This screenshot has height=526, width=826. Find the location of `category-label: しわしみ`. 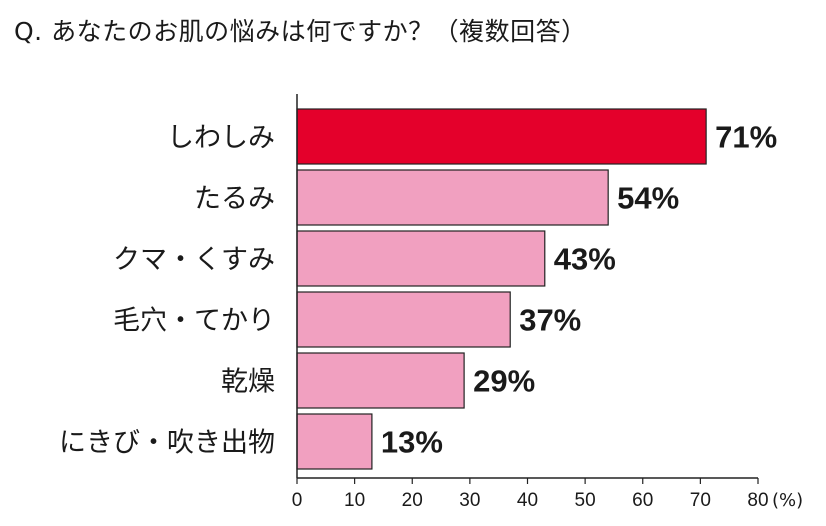

category-label: しわしみ is located at coordinates (221, 138).